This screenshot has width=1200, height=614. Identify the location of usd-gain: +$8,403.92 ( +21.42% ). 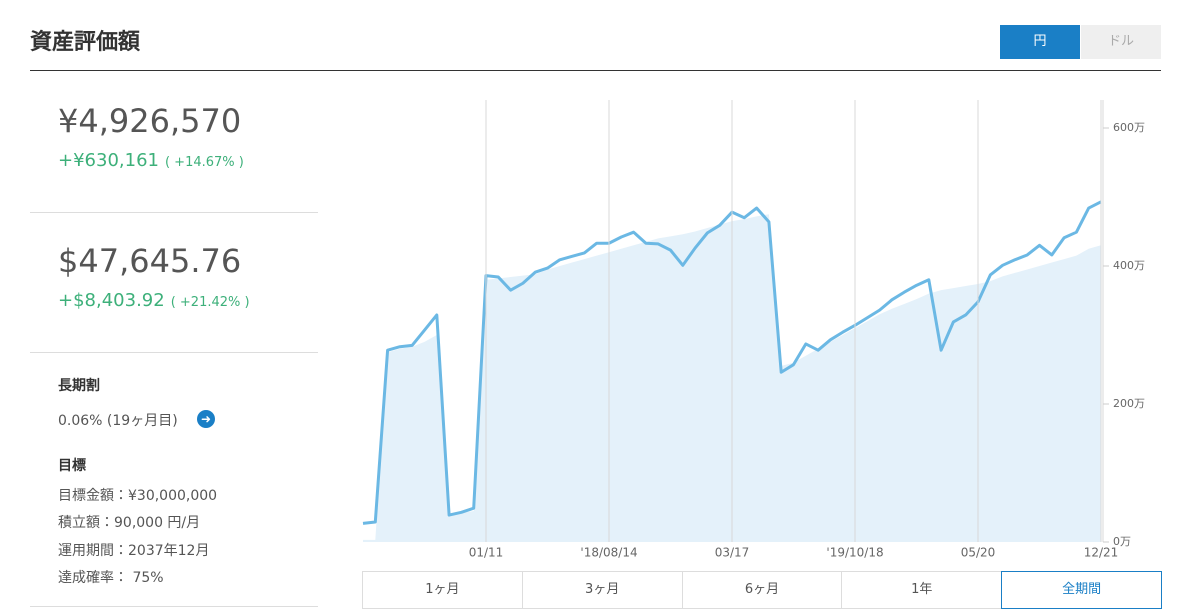
(154, 300).